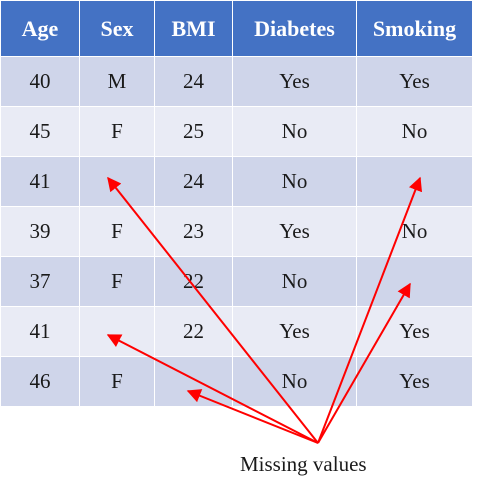 The width and height of the screenshot is (479, 487). What do you see at coordinates (40, 131) in the screenshot?
I see `cell-age: 45` at bounding box center [40, 131].